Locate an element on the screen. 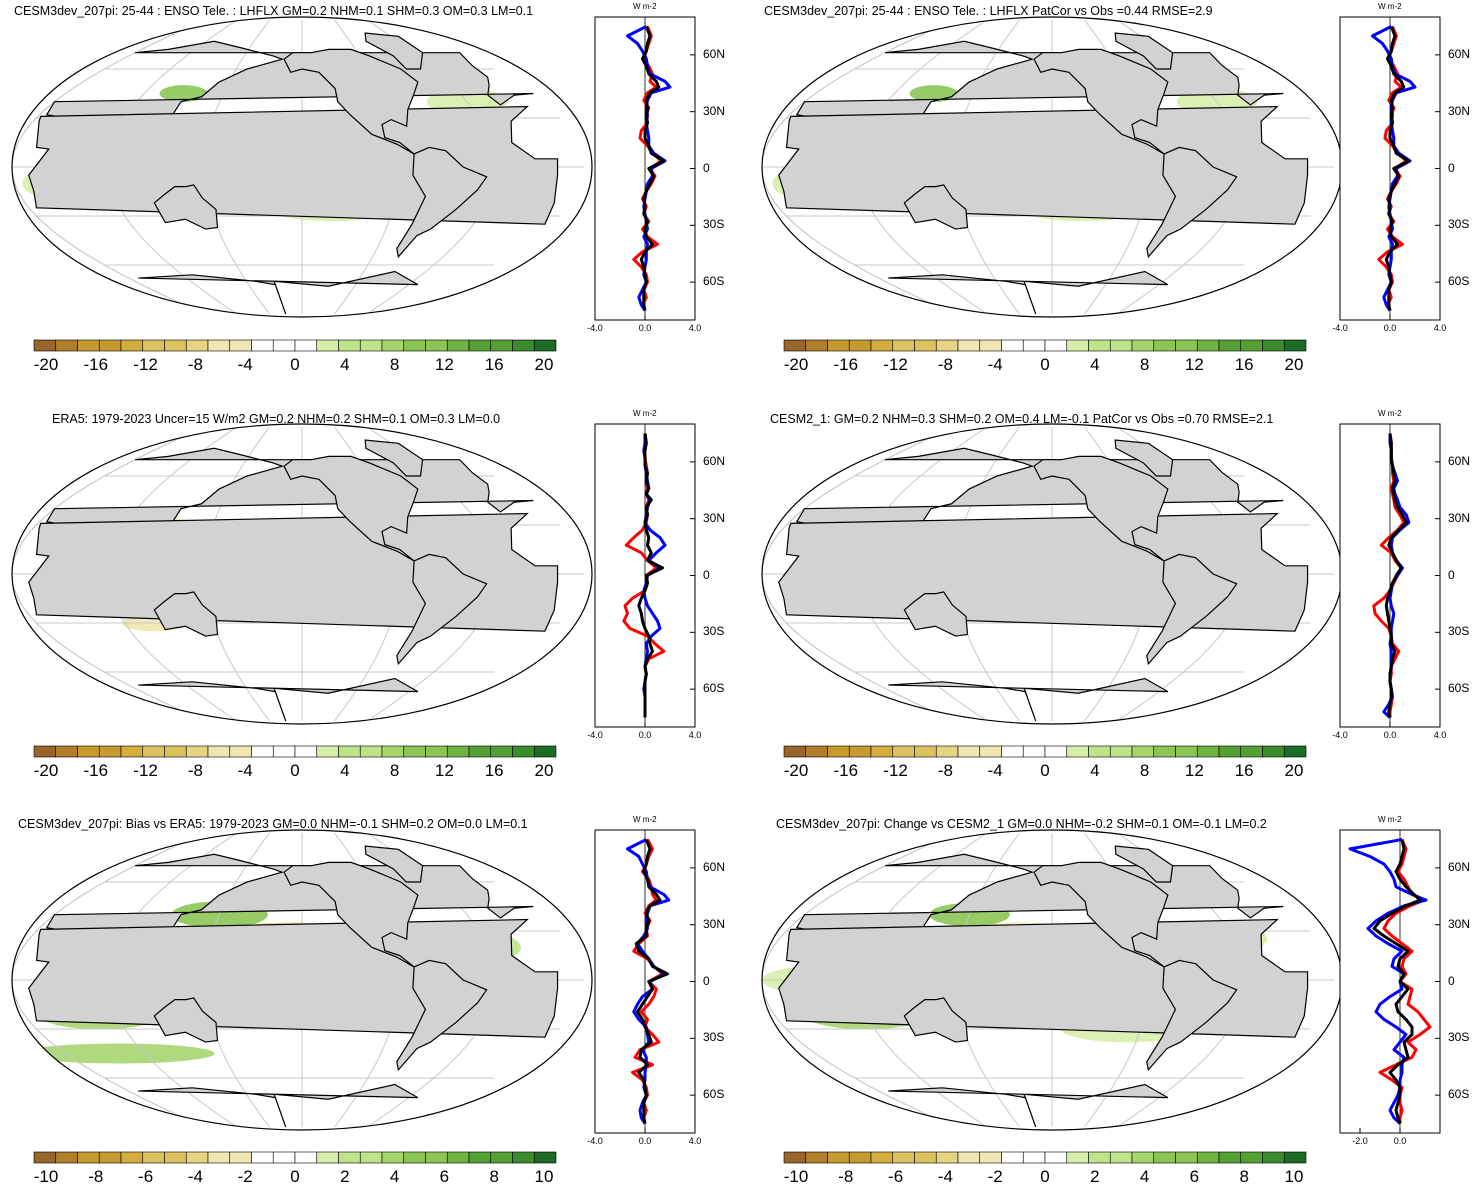 This screenshot has width=1483, height=1187. colorbar-label: 8 is located at coordinates (1144, 364).